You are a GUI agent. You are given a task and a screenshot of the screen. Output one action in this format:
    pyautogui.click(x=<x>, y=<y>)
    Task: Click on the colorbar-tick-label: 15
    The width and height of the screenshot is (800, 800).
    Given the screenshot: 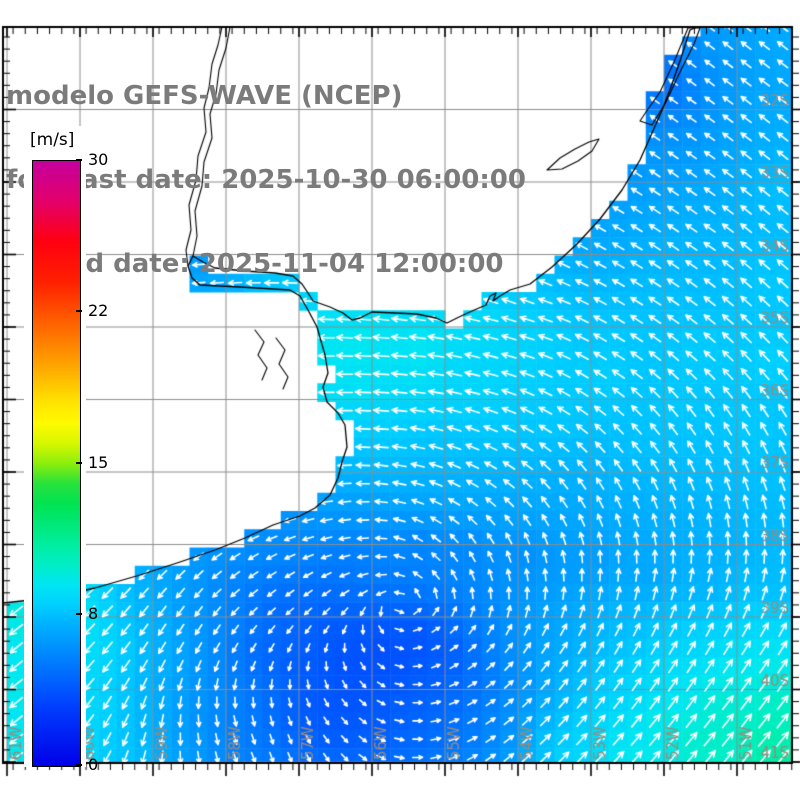 What is the action you would take?
    pyautogui.click(x=98, y=462)
    